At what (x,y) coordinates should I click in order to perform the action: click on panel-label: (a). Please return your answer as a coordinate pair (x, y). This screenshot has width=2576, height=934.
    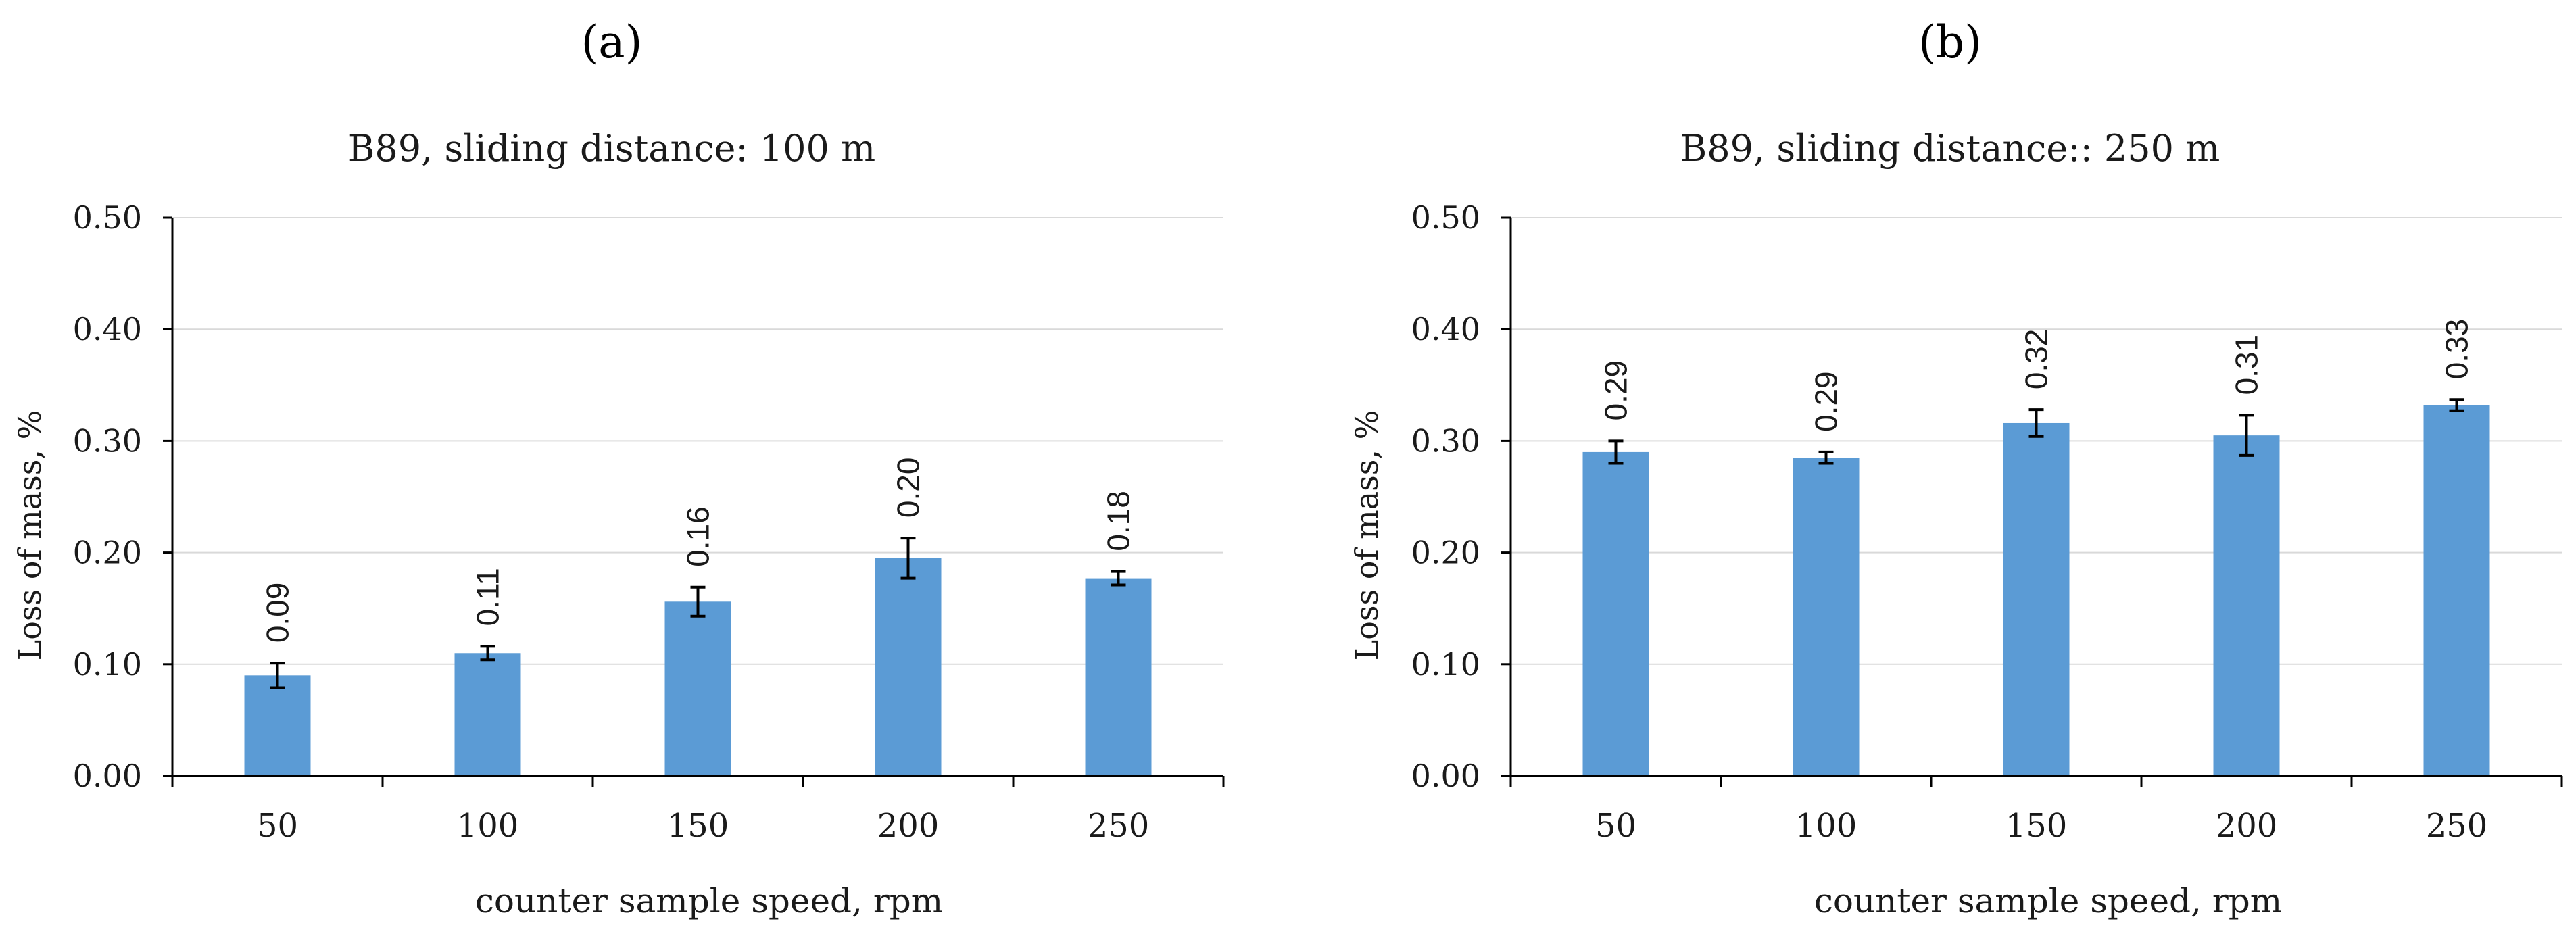
    Looking at the image, I should click on (612, 42).